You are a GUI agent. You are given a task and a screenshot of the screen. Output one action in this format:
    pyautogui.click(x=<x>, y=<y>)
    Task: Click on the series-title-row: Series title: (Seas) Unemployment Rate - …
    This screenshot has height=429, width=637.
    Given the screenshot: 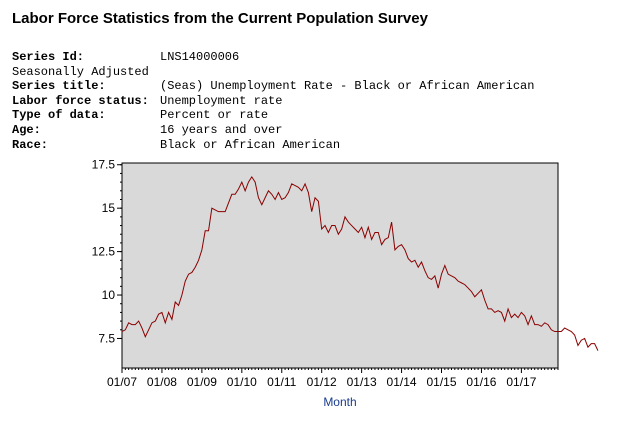 What is the action you would take?
    pyautogui.click(x=273, y=86)
    